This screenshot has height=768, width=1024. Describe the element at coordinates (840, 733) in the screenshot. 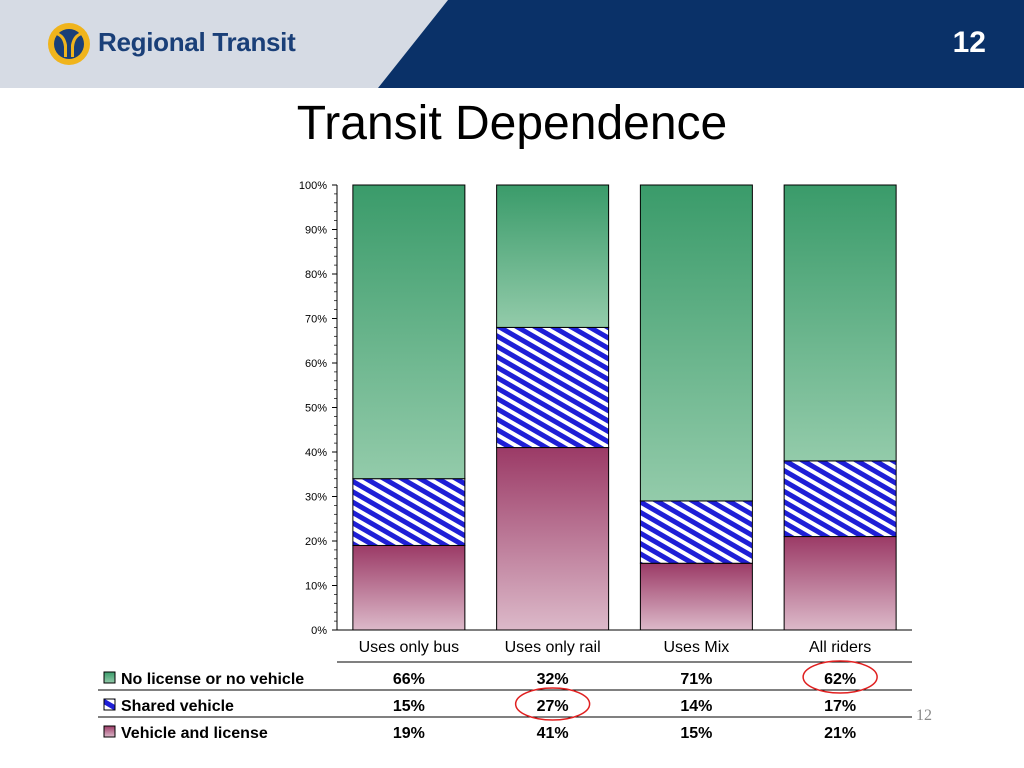

I see `data-label-vehicle-and-license-all-riders: 21%` at that location.